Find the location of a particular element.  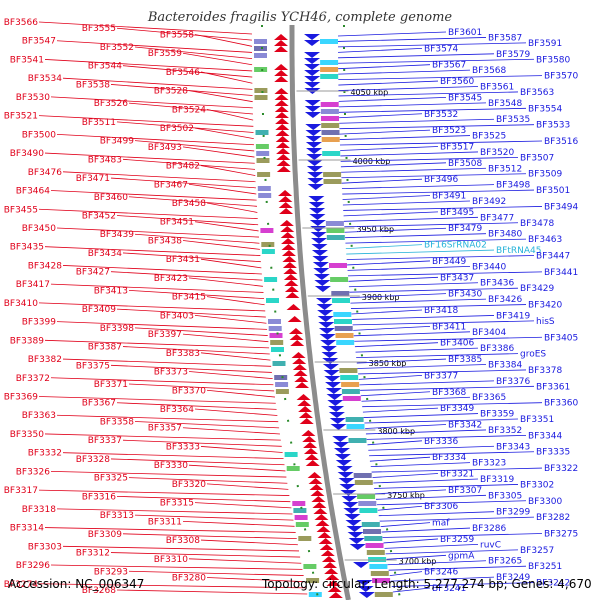

gene-label-right: BF3404 is located at coordinates (489, 333).